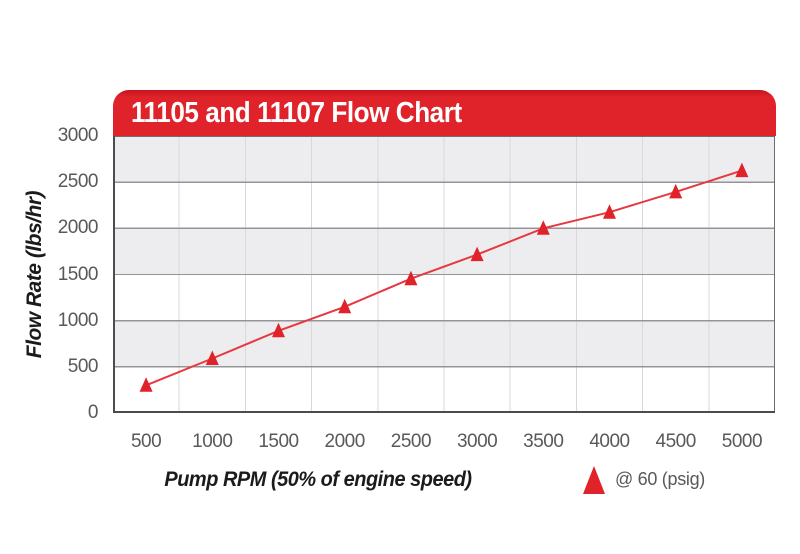 The image size is (800, 554). What do you see at coordinates (318, 479) in the screenshot?
I see `x-axis-title: Pump RPM (50% of engine speed)` at bounding box center [318, 479].